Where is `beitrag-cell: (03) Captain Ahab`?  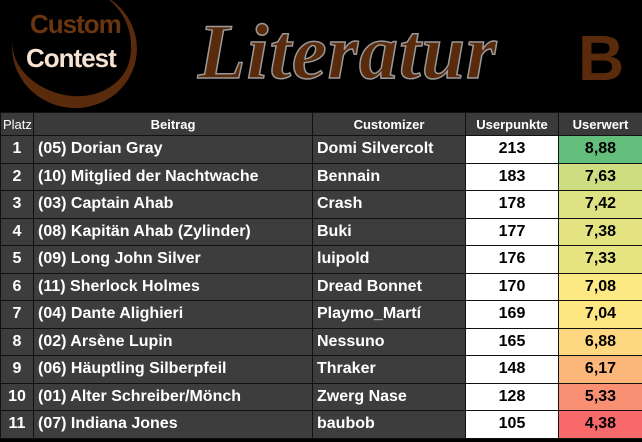 beitrag-cell: (03) Captain Ahab is located at coordinates (173, 204).